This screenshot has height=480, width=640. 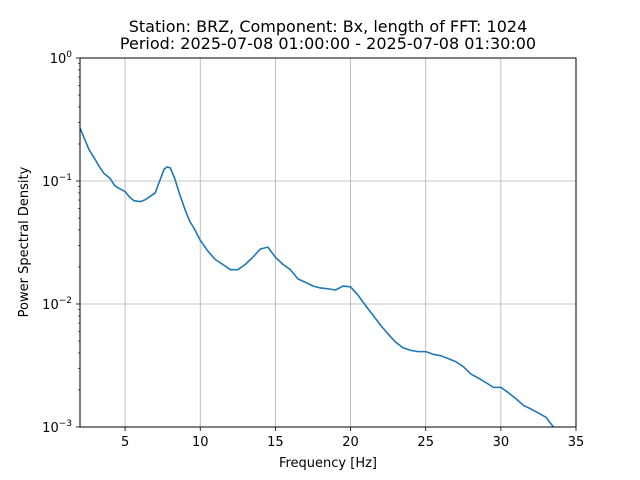 What do you see at coordinates (200, 442) in the screenshot?
I see `x-tick-label: 10` at bounding box center [200, 442].